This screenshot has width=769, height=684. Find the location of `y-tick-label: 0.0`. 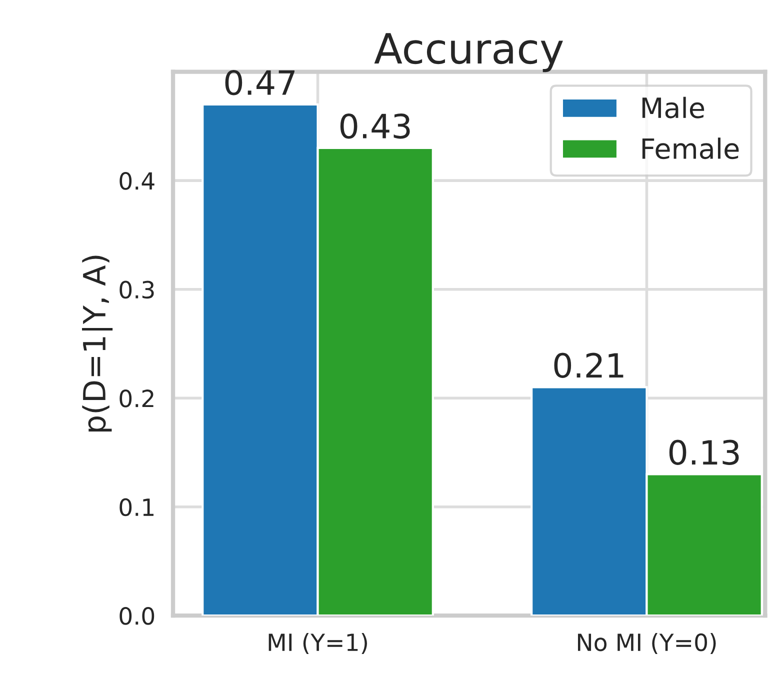

y-tick-label: 0.0 is located at coordinates (137, 616).